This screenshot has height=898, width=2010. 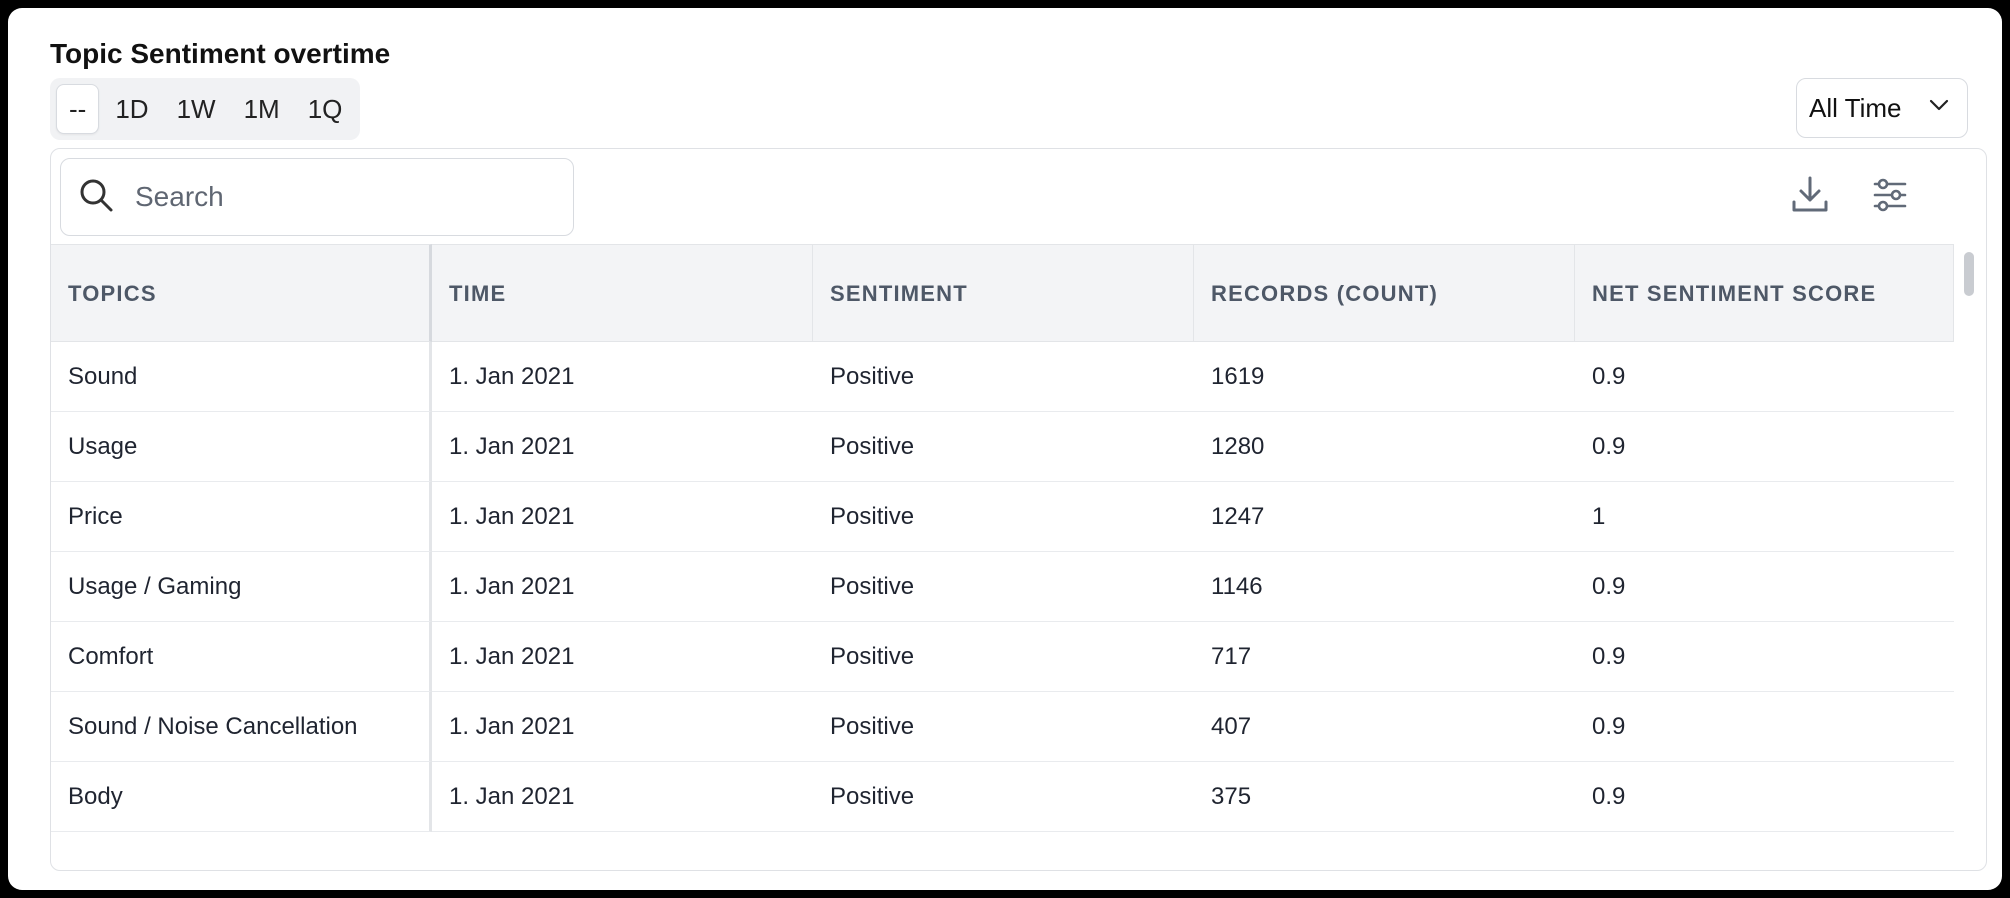 What do you see at coordinates (1384, 727) in the screenshot?
I see `records-count-cell: 407` at bounding box center [1384, 727].